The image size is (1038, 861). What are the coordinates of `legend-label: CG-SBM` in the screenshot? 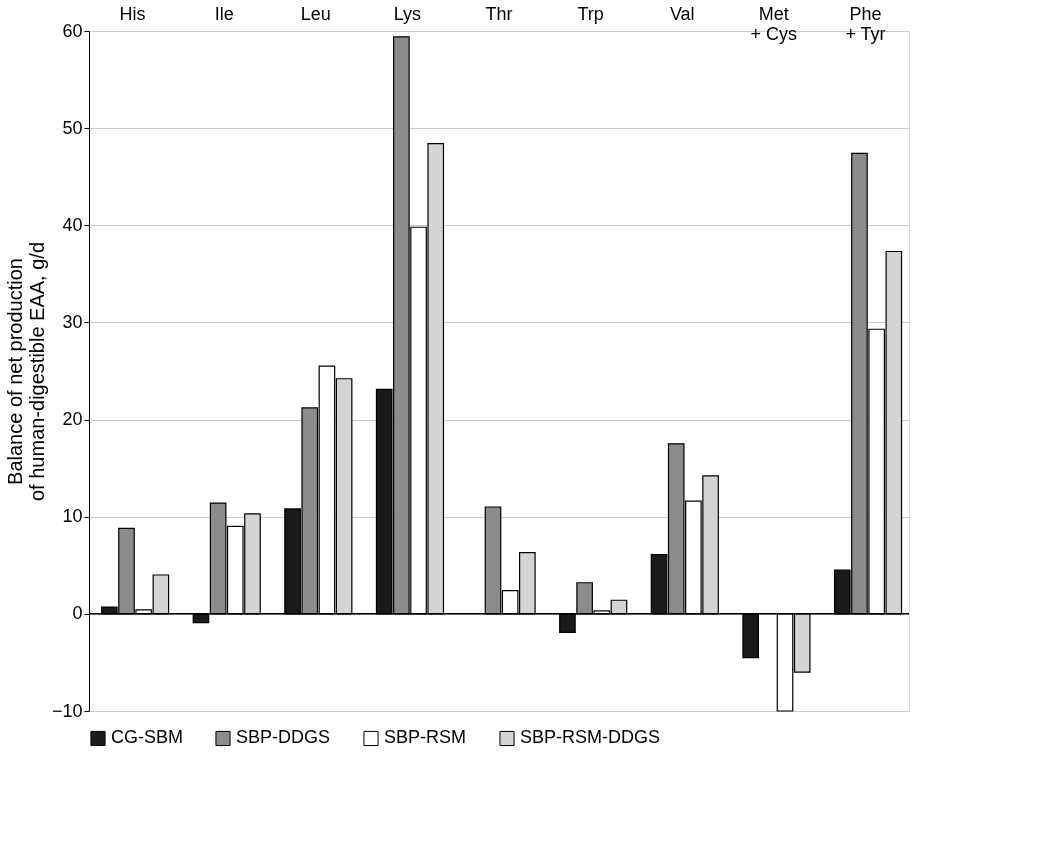 It's located at (147, 737).